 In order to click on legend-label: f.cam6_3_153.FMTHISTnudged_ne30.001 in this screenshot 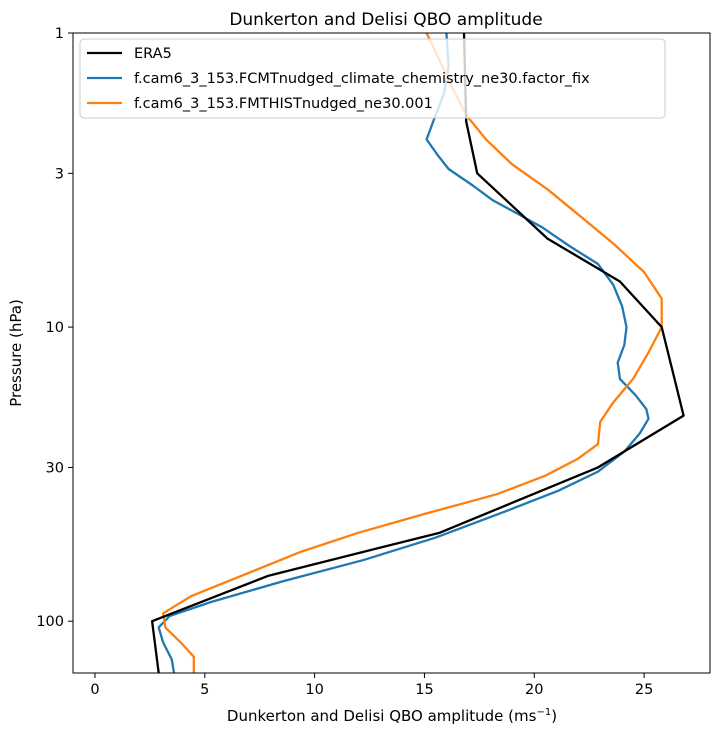, I will do `click(283, 104)`.